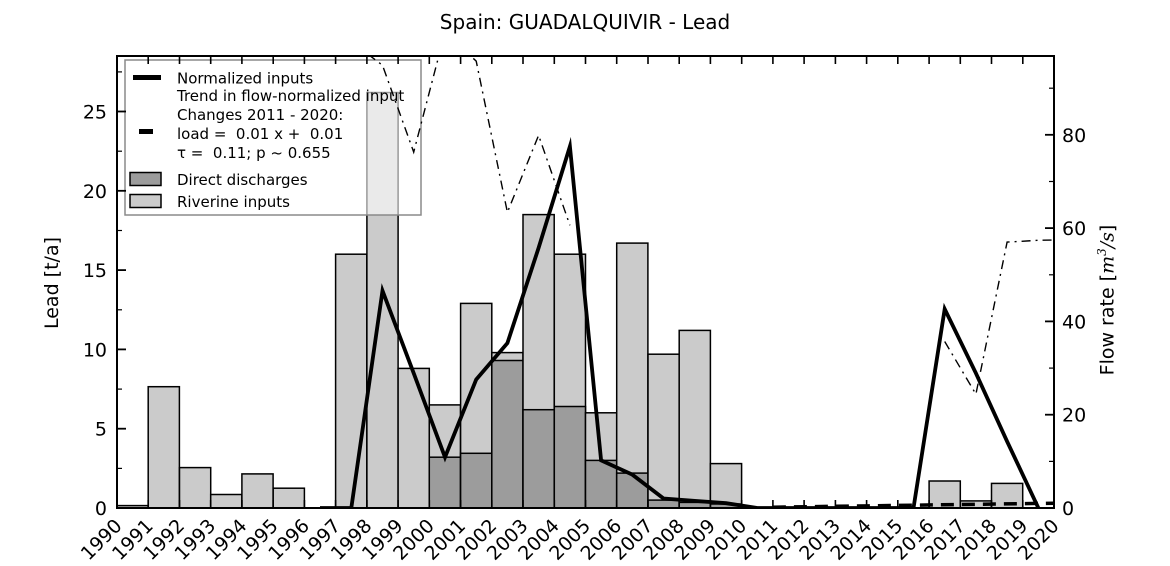  I want to click on riverine-bar-1997, so click(351, 381).